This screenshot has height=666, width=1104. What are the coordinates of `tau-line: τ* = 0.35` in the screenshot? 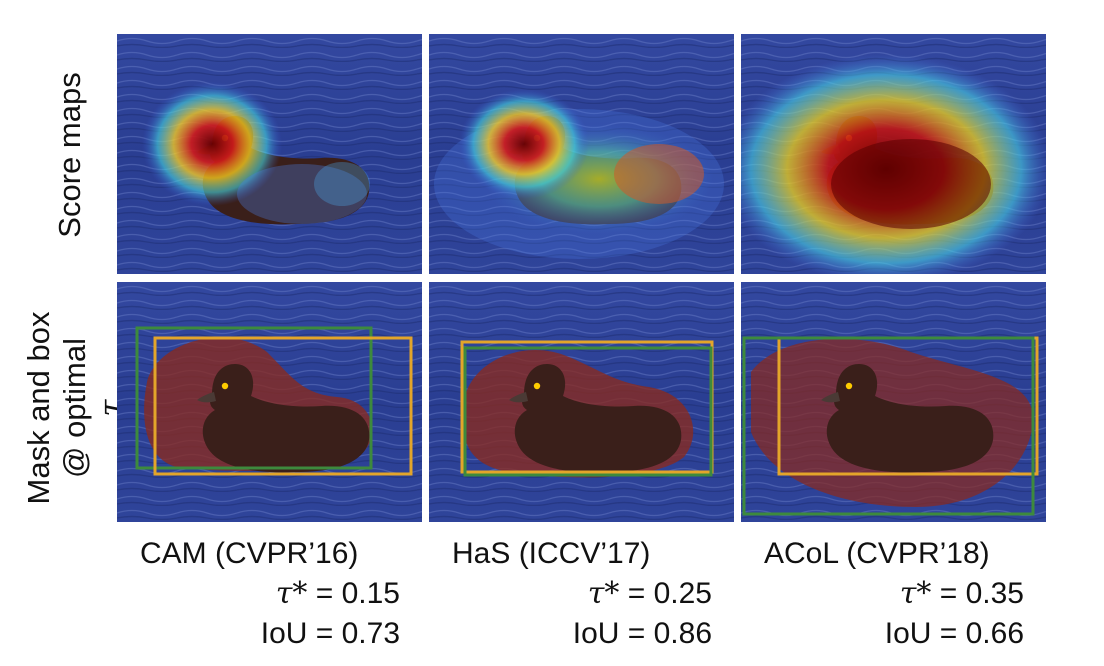 It's located at (961, 593).